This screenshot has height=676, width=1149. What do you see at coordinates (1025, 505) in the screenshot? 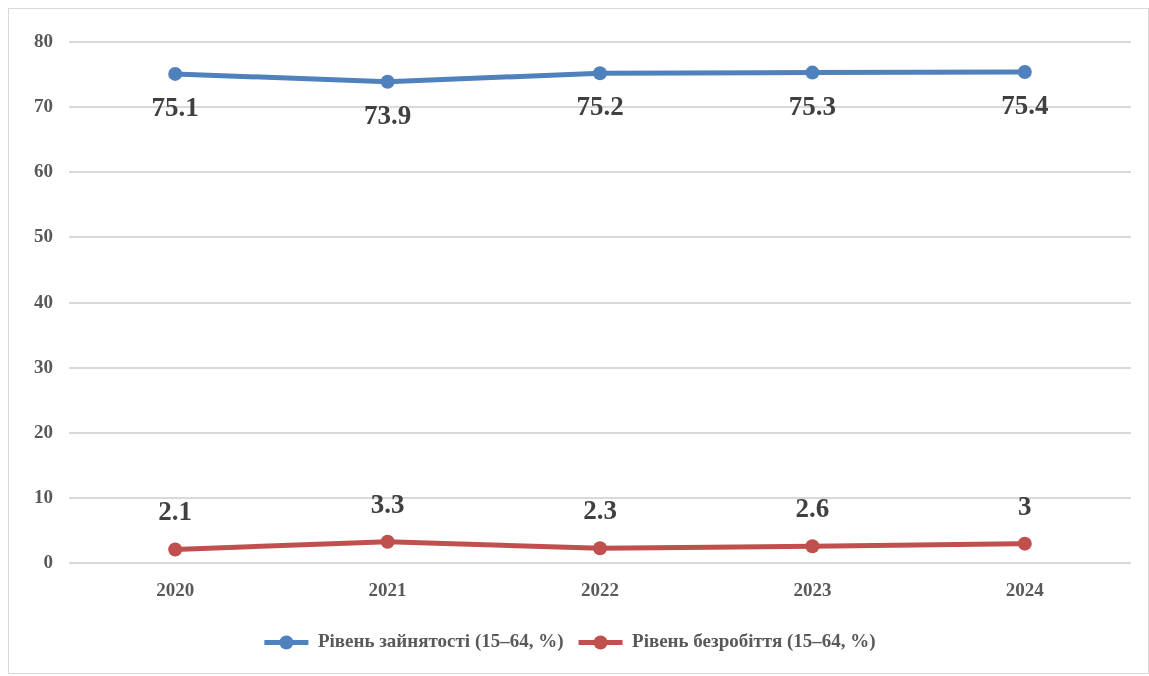
I see `data-label: 3` at bounding box center [1025, 505].